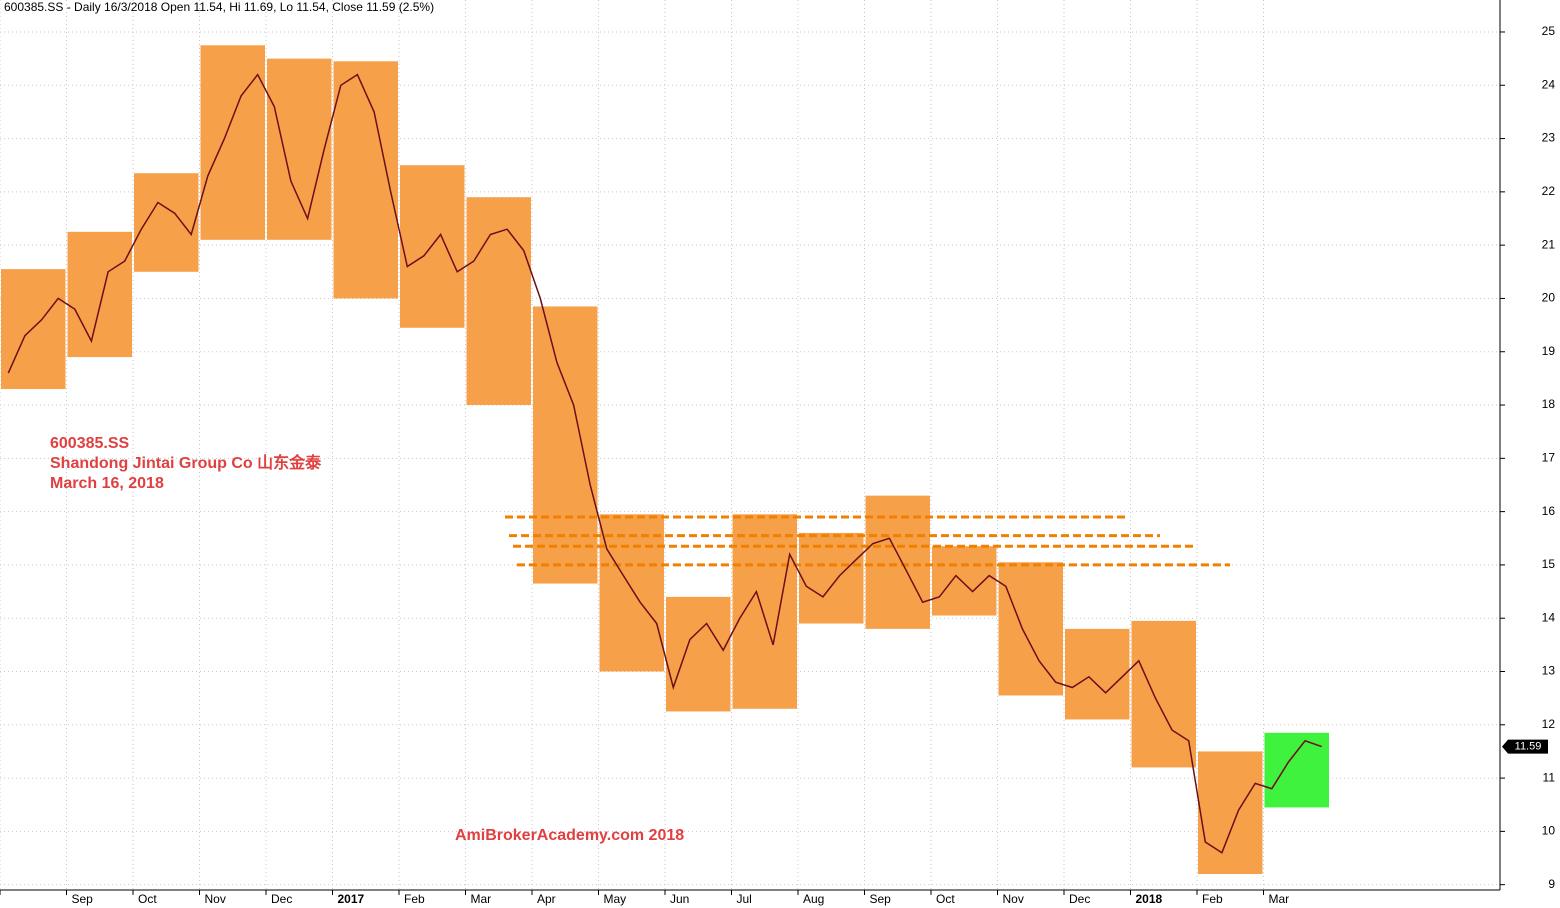 This screenshot has width=1560, height=908. Describe the element at coordinates (351, 899) in the screenshot. I see `x-tick-label: 2017` at that location.